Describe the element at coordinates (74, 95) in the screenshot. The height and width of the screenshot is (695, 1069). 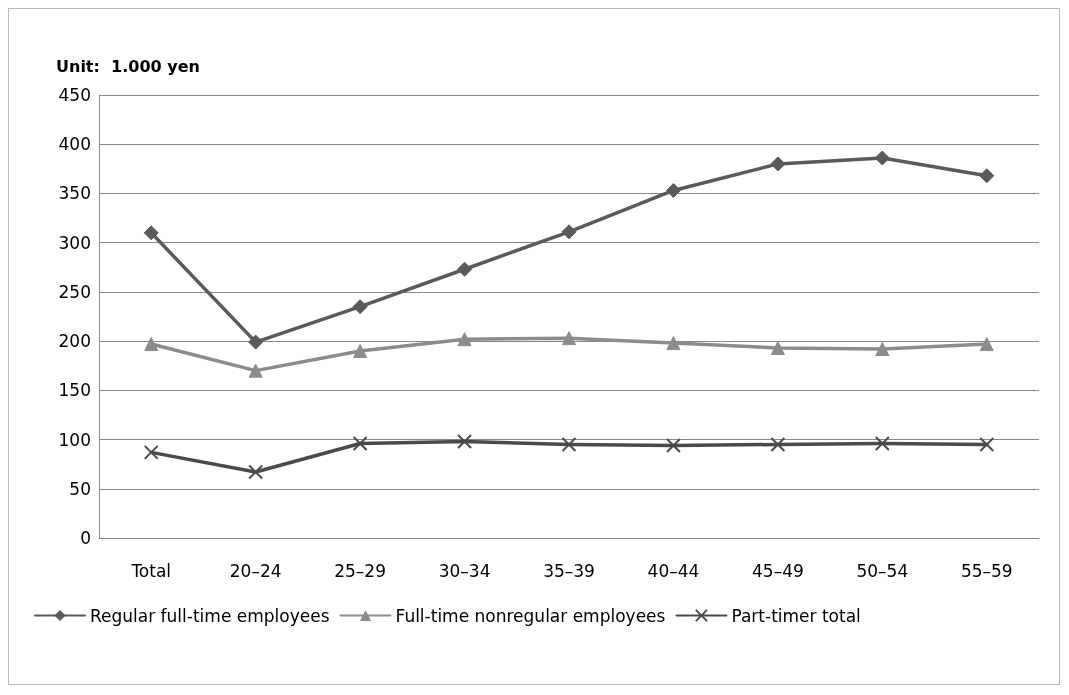
I see `y-tick-label: 450` at that location.